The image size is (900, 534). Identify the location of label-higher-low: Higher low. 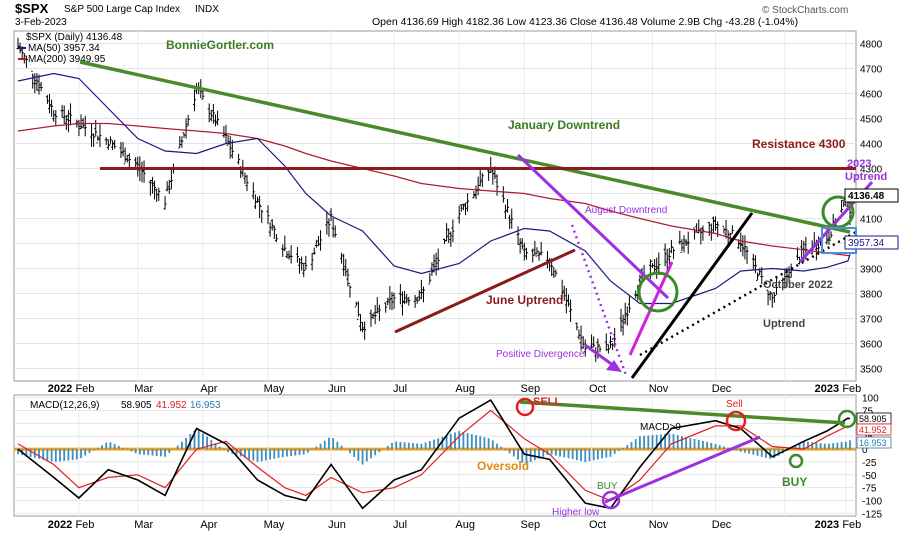
(576, 512).